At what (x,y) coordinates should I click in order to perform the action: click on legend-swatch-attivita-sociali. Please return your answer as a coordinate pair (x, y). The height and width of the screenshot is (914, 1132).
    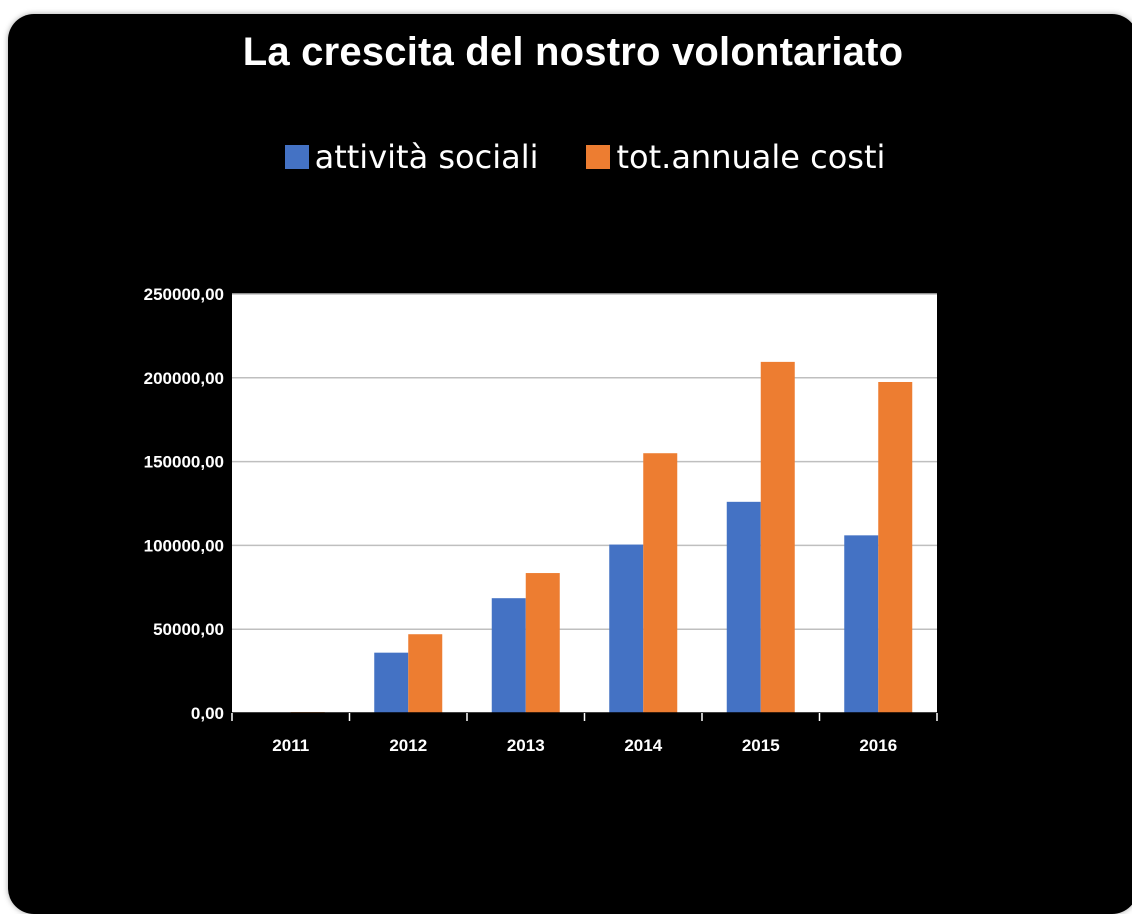
    Looking at the image, I should click on (296, 157).